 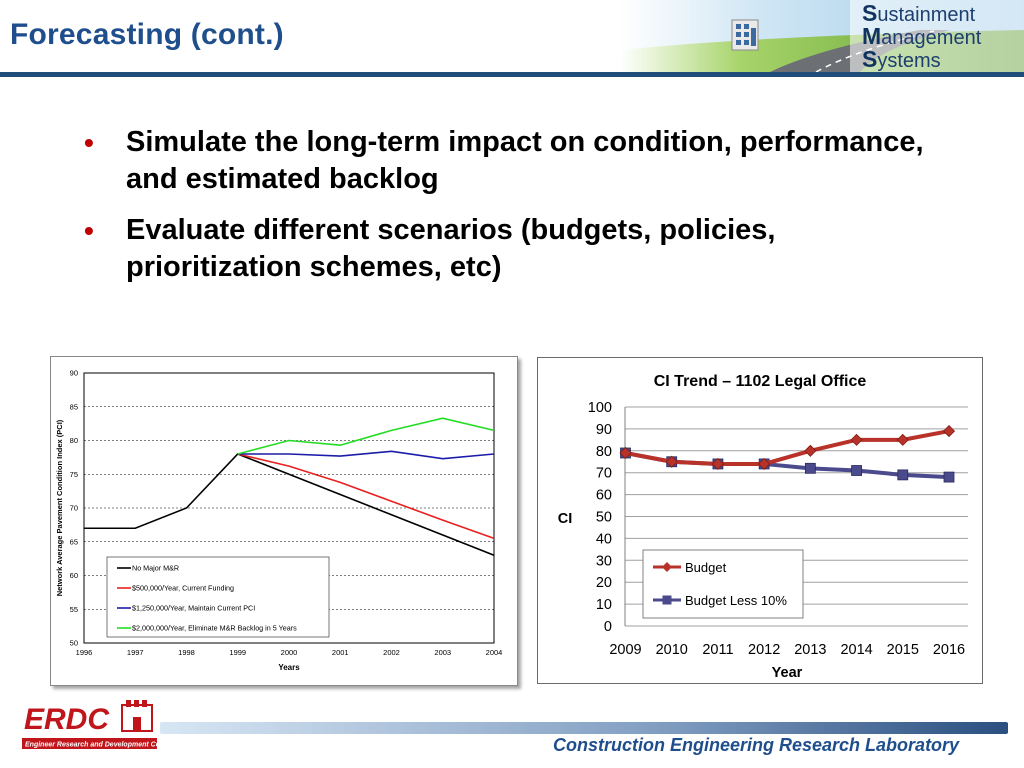 I want to click on y-tick-label: 40, so click(x=604, y=539).